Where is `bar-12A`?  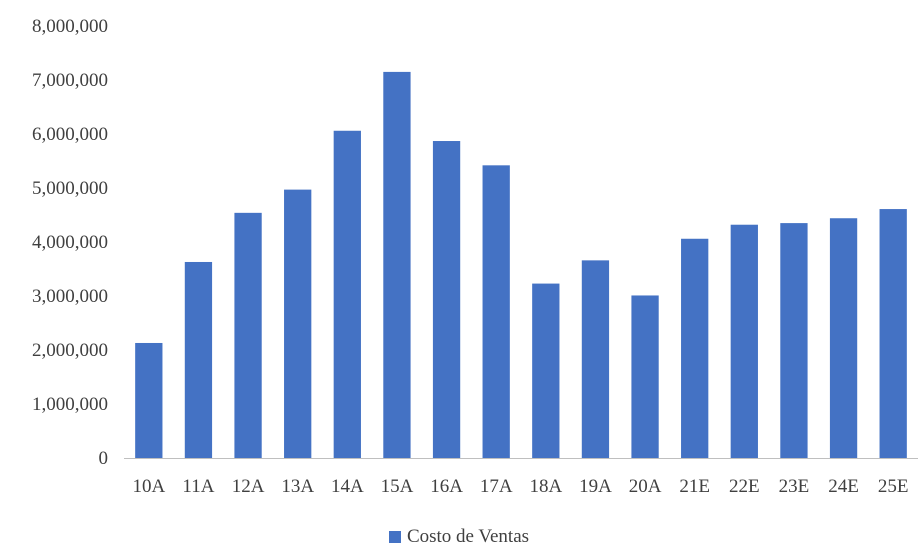
bar-12A is located at coordinates (248, 335).